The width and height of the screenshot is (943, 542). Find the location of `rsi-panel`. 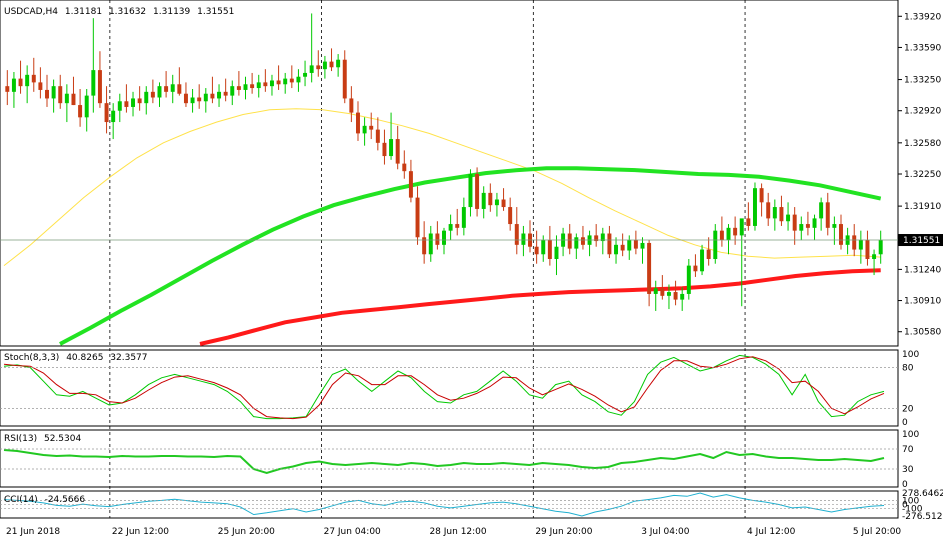

rsi-panel is located at coordinates (449, 458).